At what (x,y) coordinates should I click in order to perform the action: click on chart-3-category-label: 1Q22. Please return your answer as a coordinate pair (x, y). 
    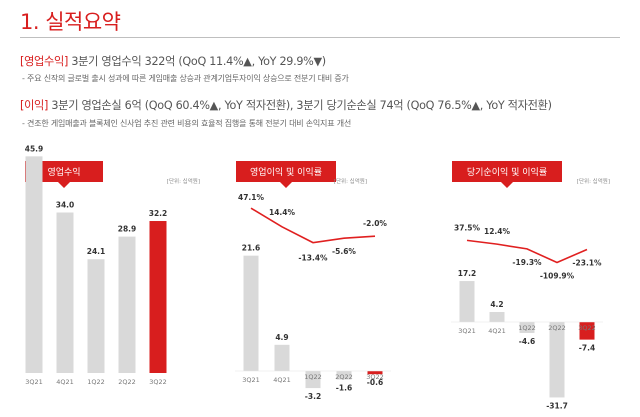
    Looking at the image, I should click on (527, 328).